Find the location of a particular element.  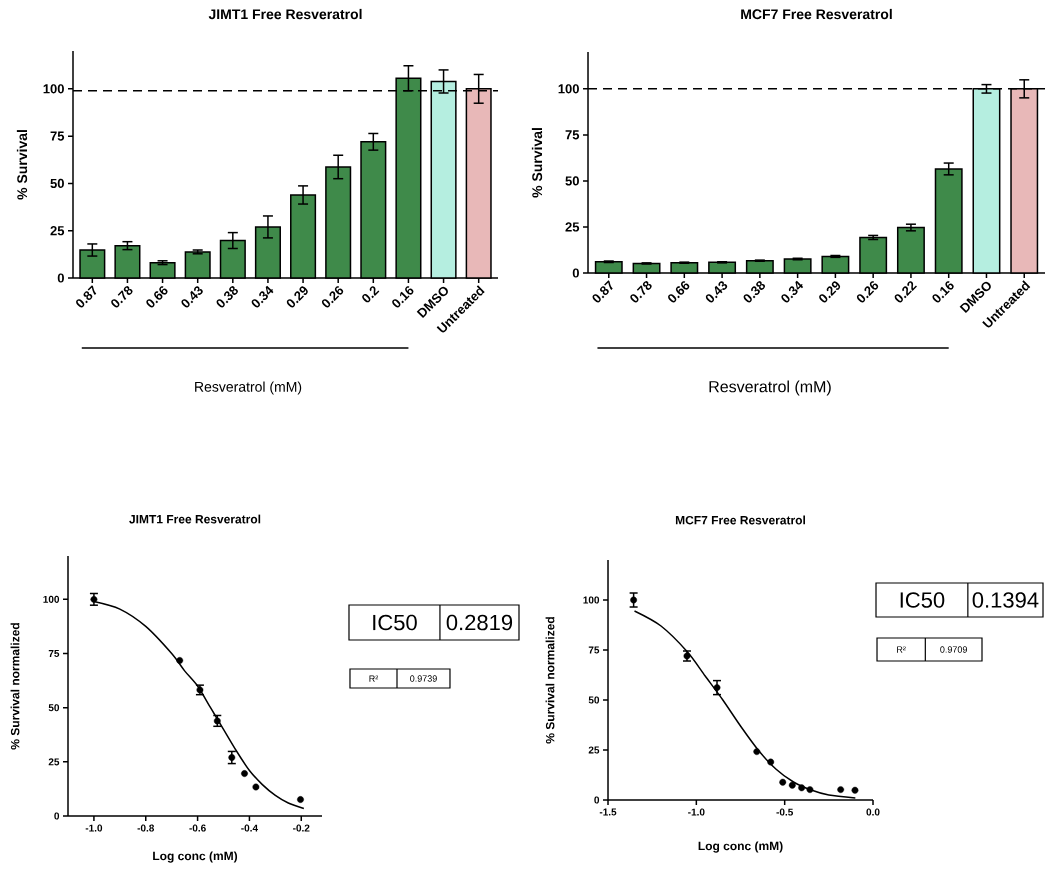

x-tick-label: 0.2 is located at coordinates (371, 294).